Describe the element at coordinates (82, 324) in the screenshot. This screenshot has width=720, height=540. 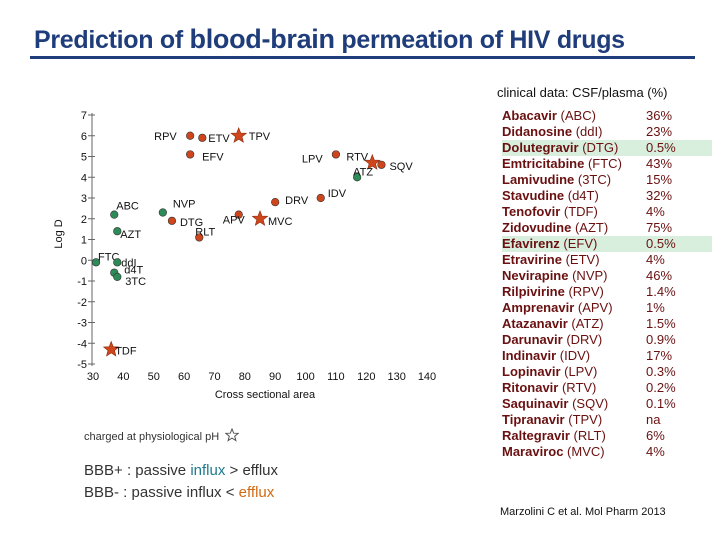
I see `y-tick-label: -3` at that location.